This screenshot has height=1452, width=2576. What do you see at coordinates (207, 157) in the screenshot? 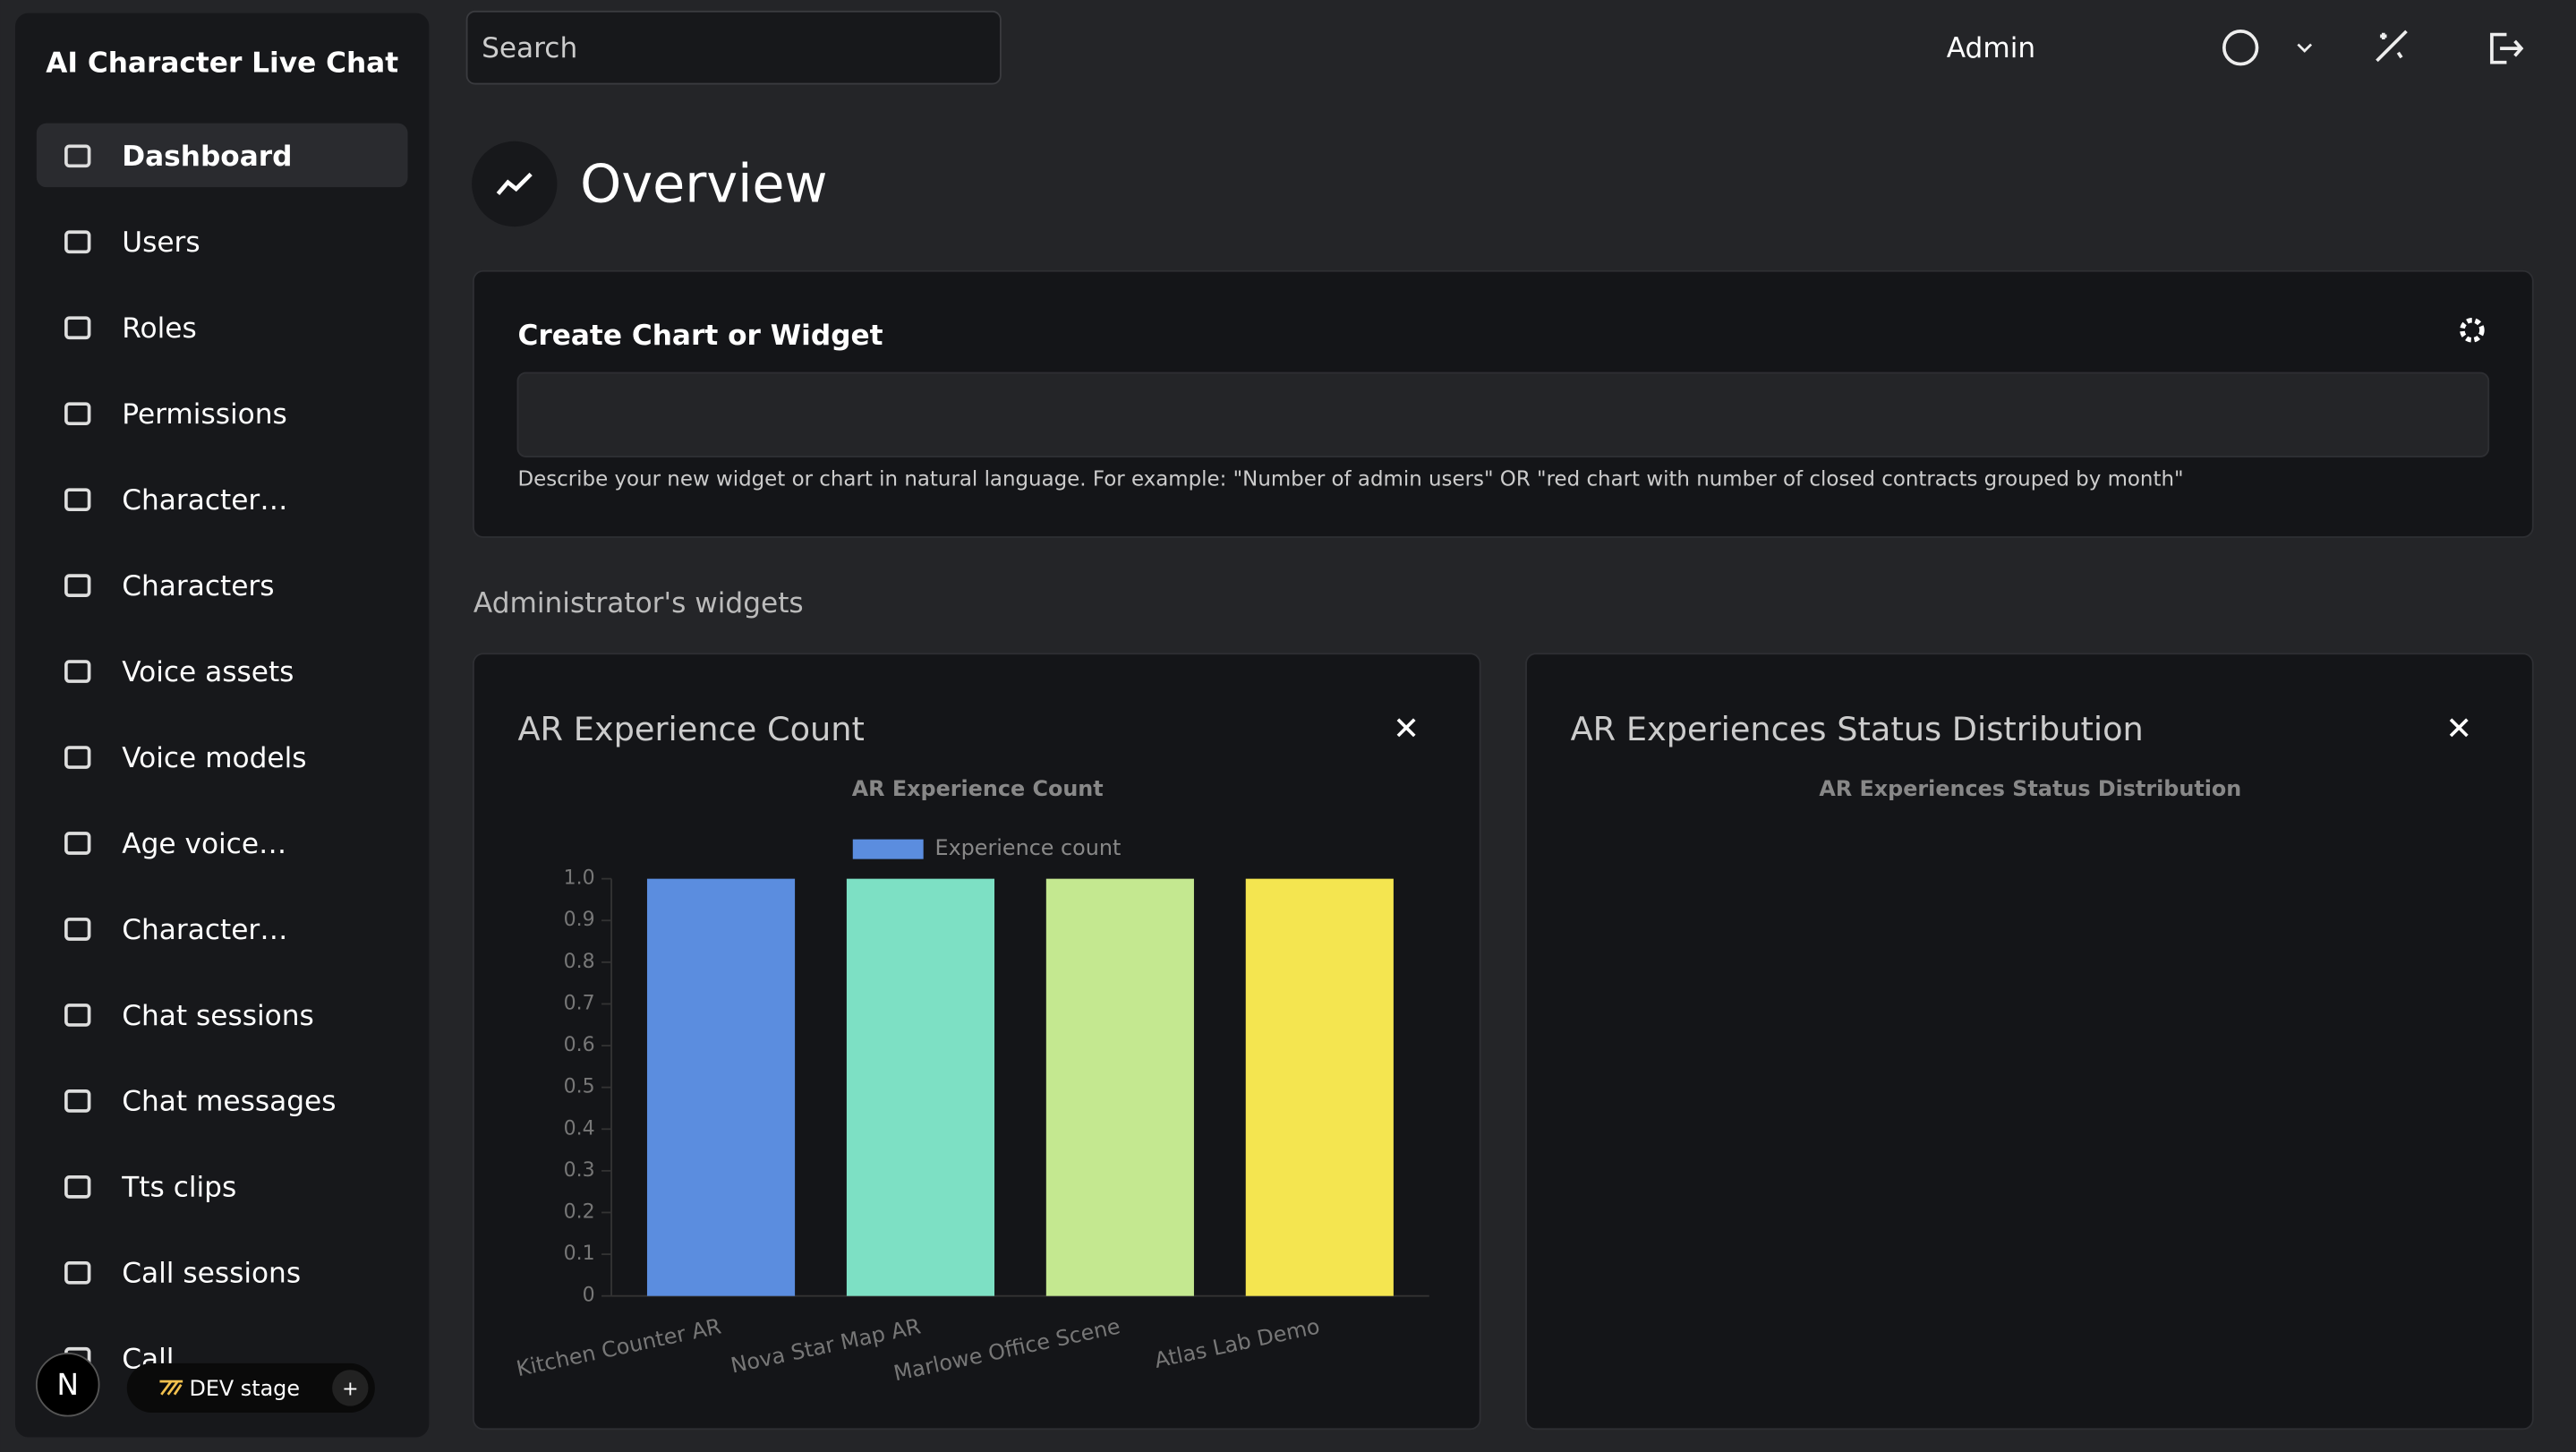
I see `nav-item: Dashboard` at bounding box center [207, 157].